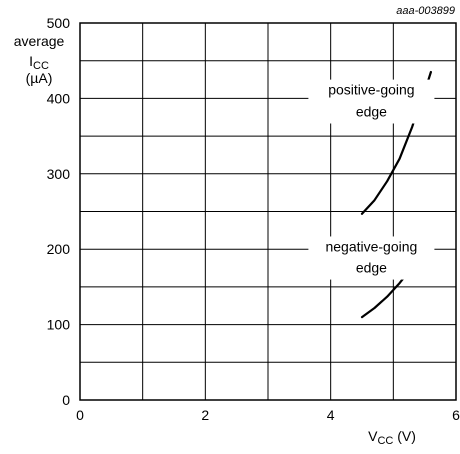 The image size is (460, 454). I want to click on y-tick-label: 300, so click(59, 174).